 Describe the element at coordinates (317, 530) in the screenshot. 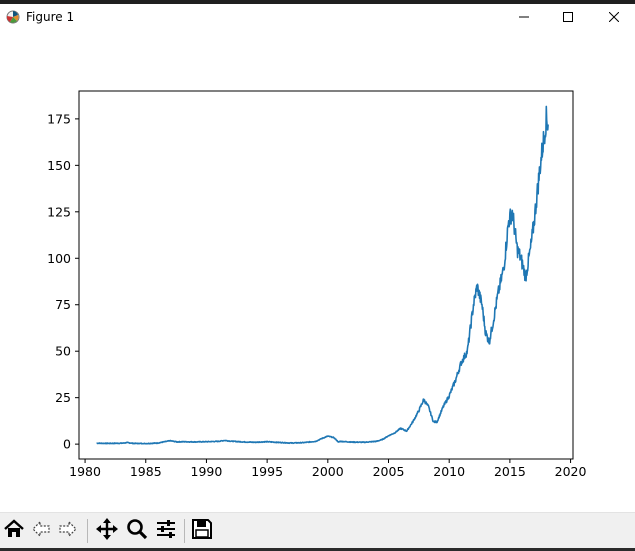

I see `navigation-toolbar` at that location.